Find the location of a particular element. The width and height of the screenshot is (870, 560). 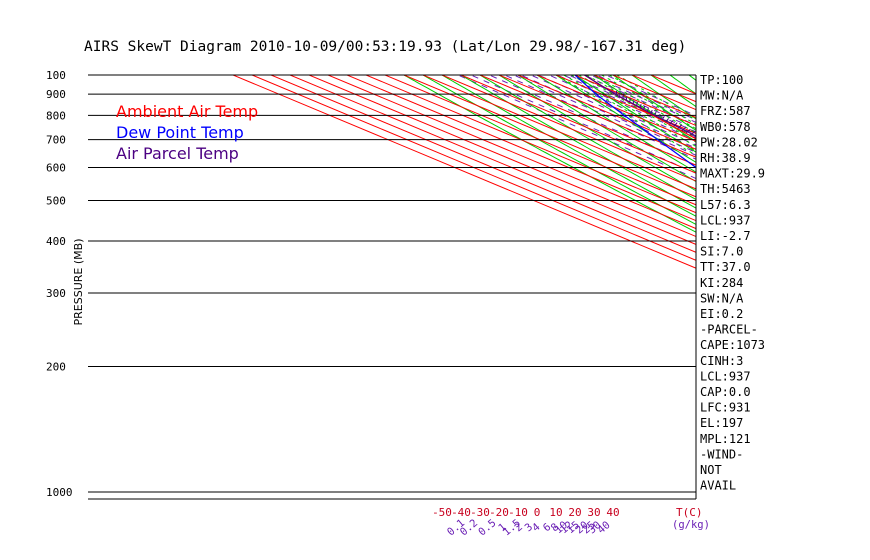

index-entry: MW:N/A is located at coordinates (722, 96).